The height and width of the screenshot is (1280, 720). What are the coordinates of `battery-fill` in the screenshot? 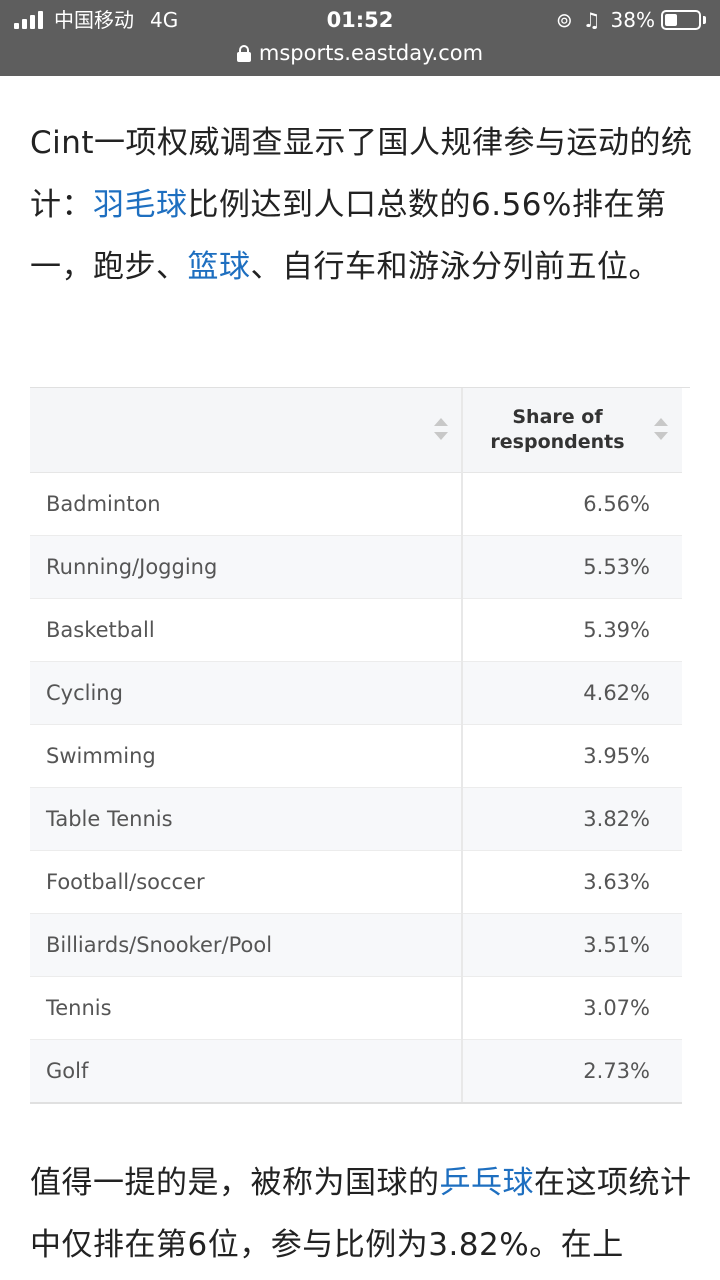 It's located at (671, 20).